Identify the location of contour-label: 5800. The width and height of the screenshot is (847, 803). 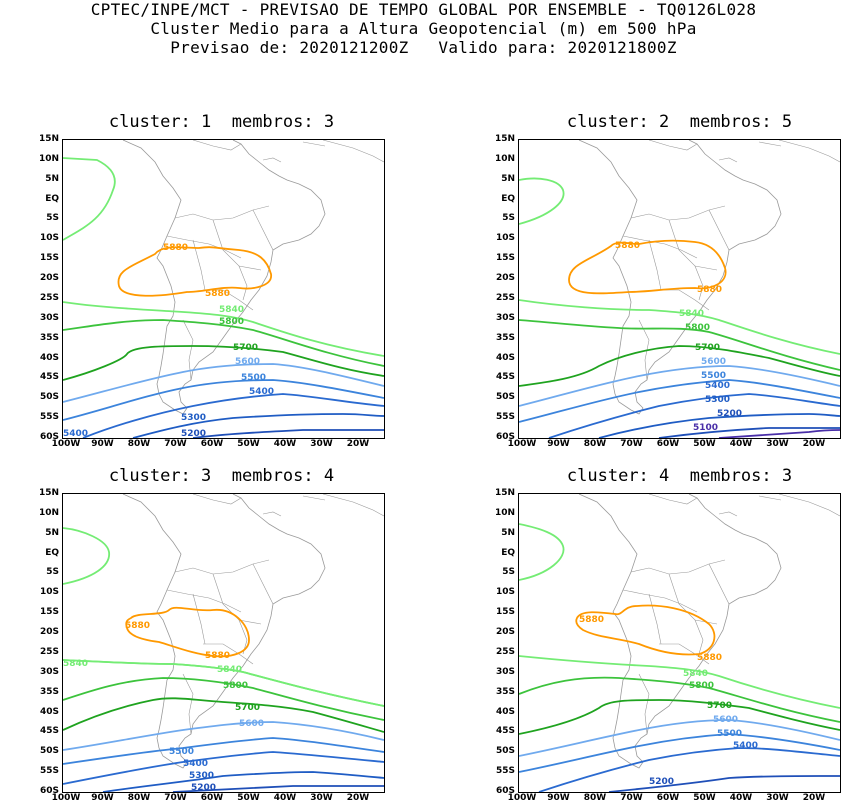
(701, 686).